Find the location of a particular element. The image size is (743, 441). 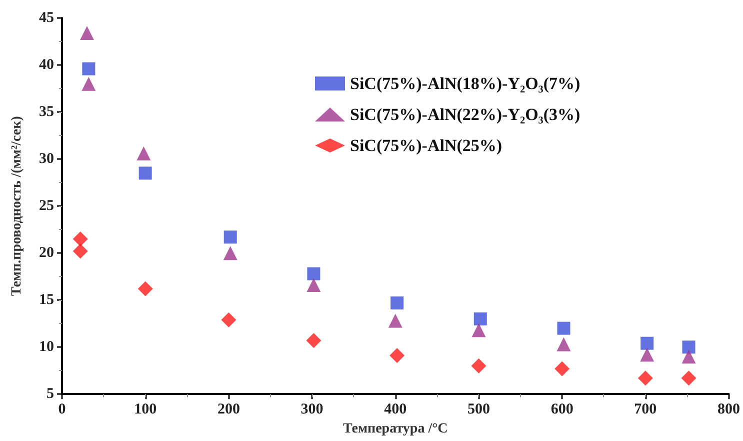

y-tick-label: 10 is located at coordinates (46, 347).